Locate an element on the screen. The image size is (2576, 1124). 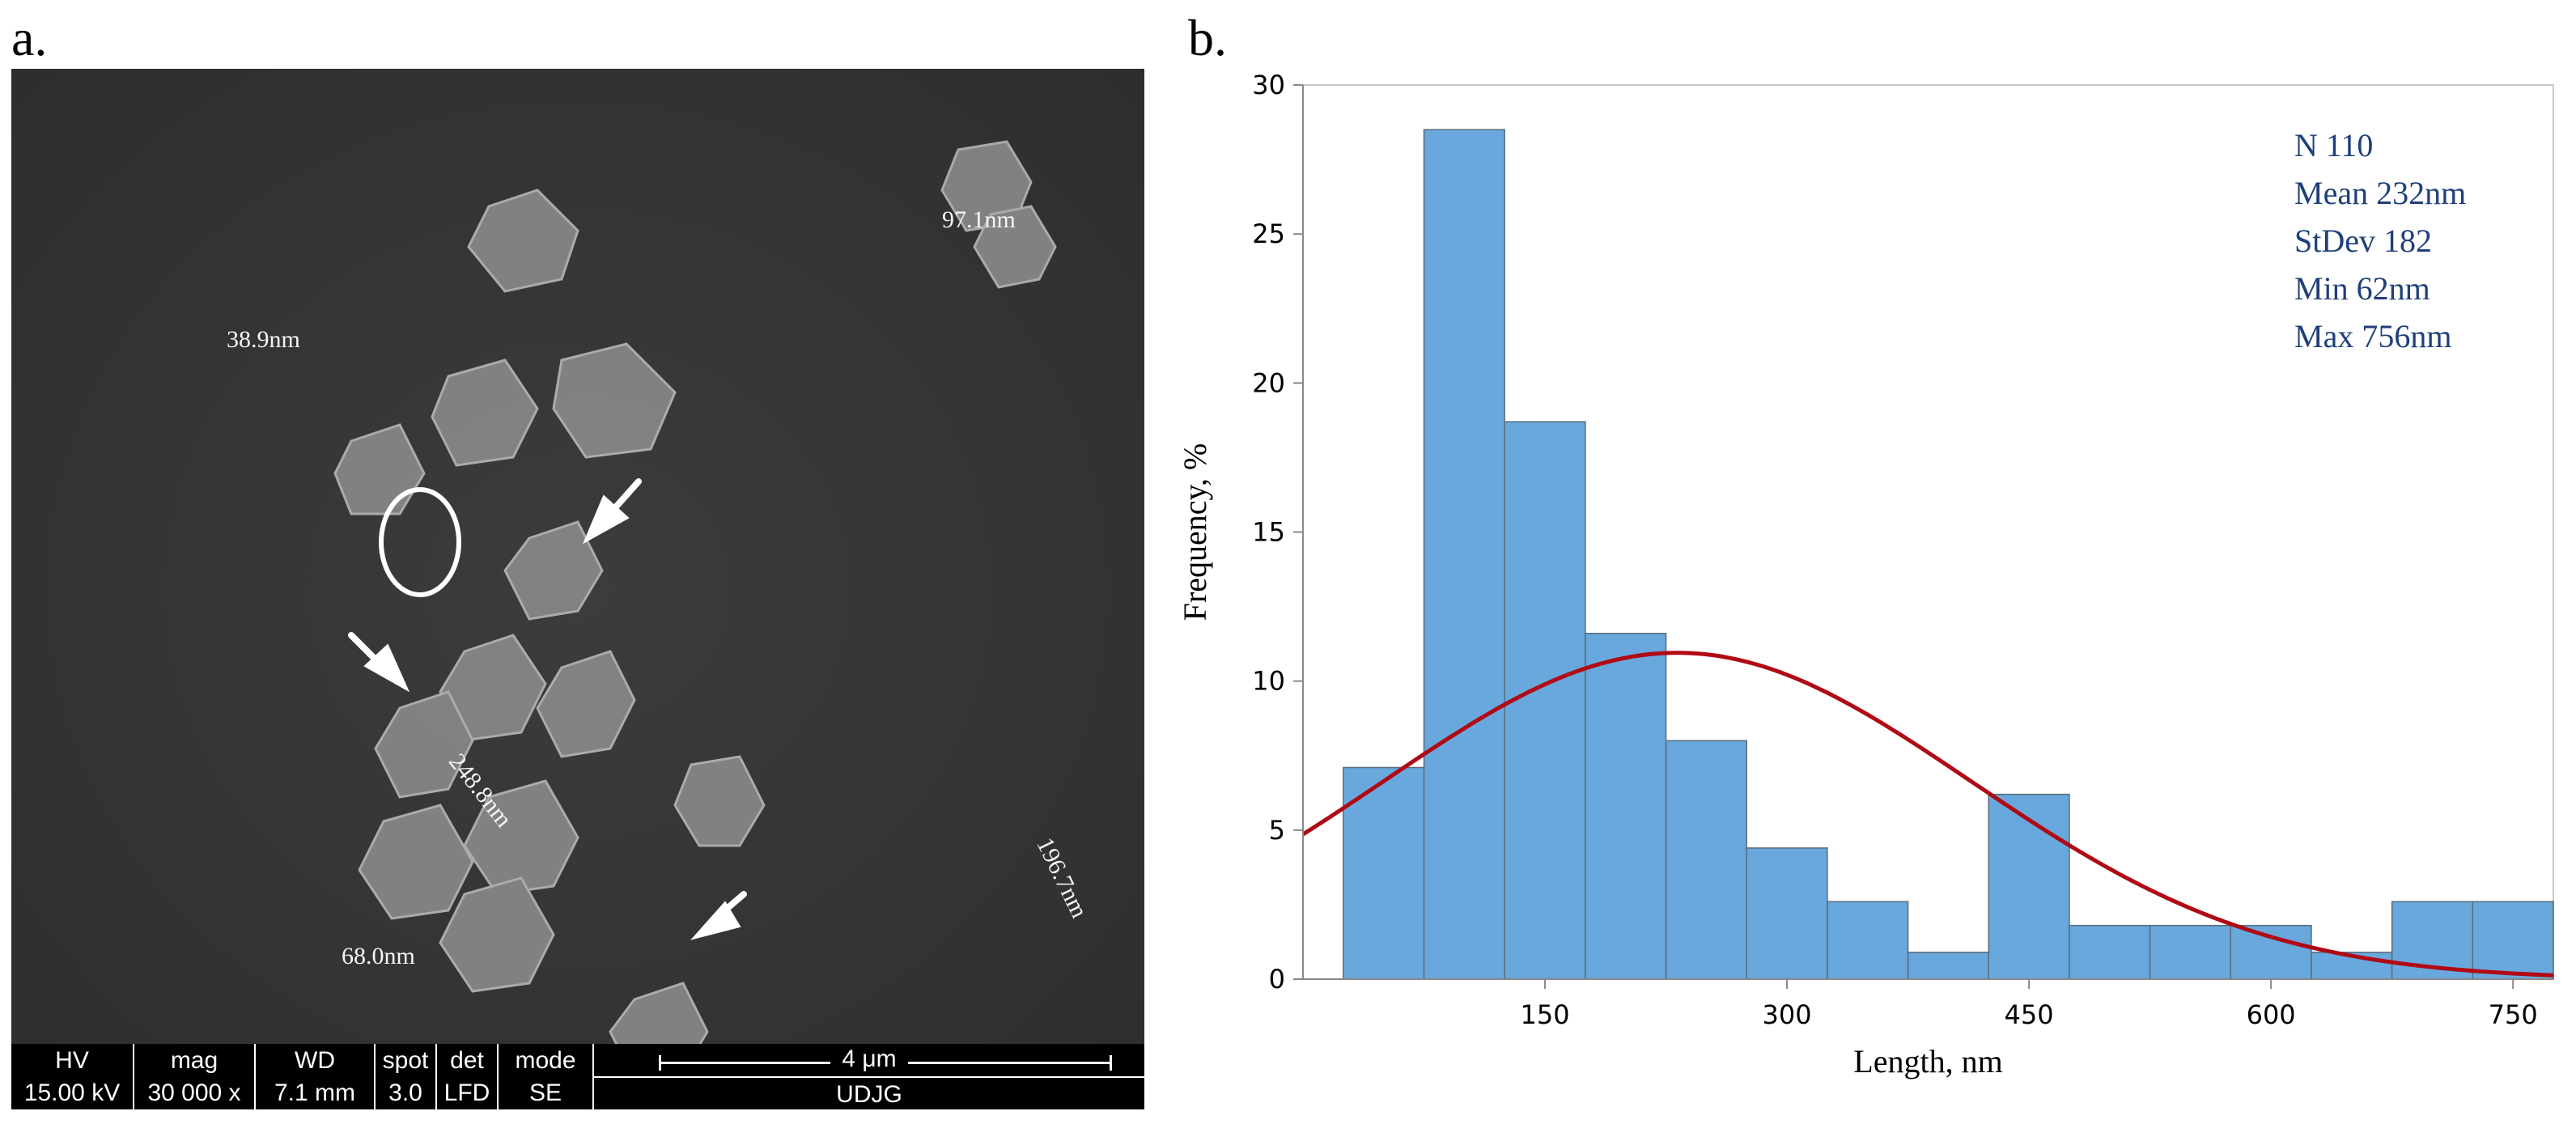
hv-value: 15.00 kV is located at coordinates (72, 1092).